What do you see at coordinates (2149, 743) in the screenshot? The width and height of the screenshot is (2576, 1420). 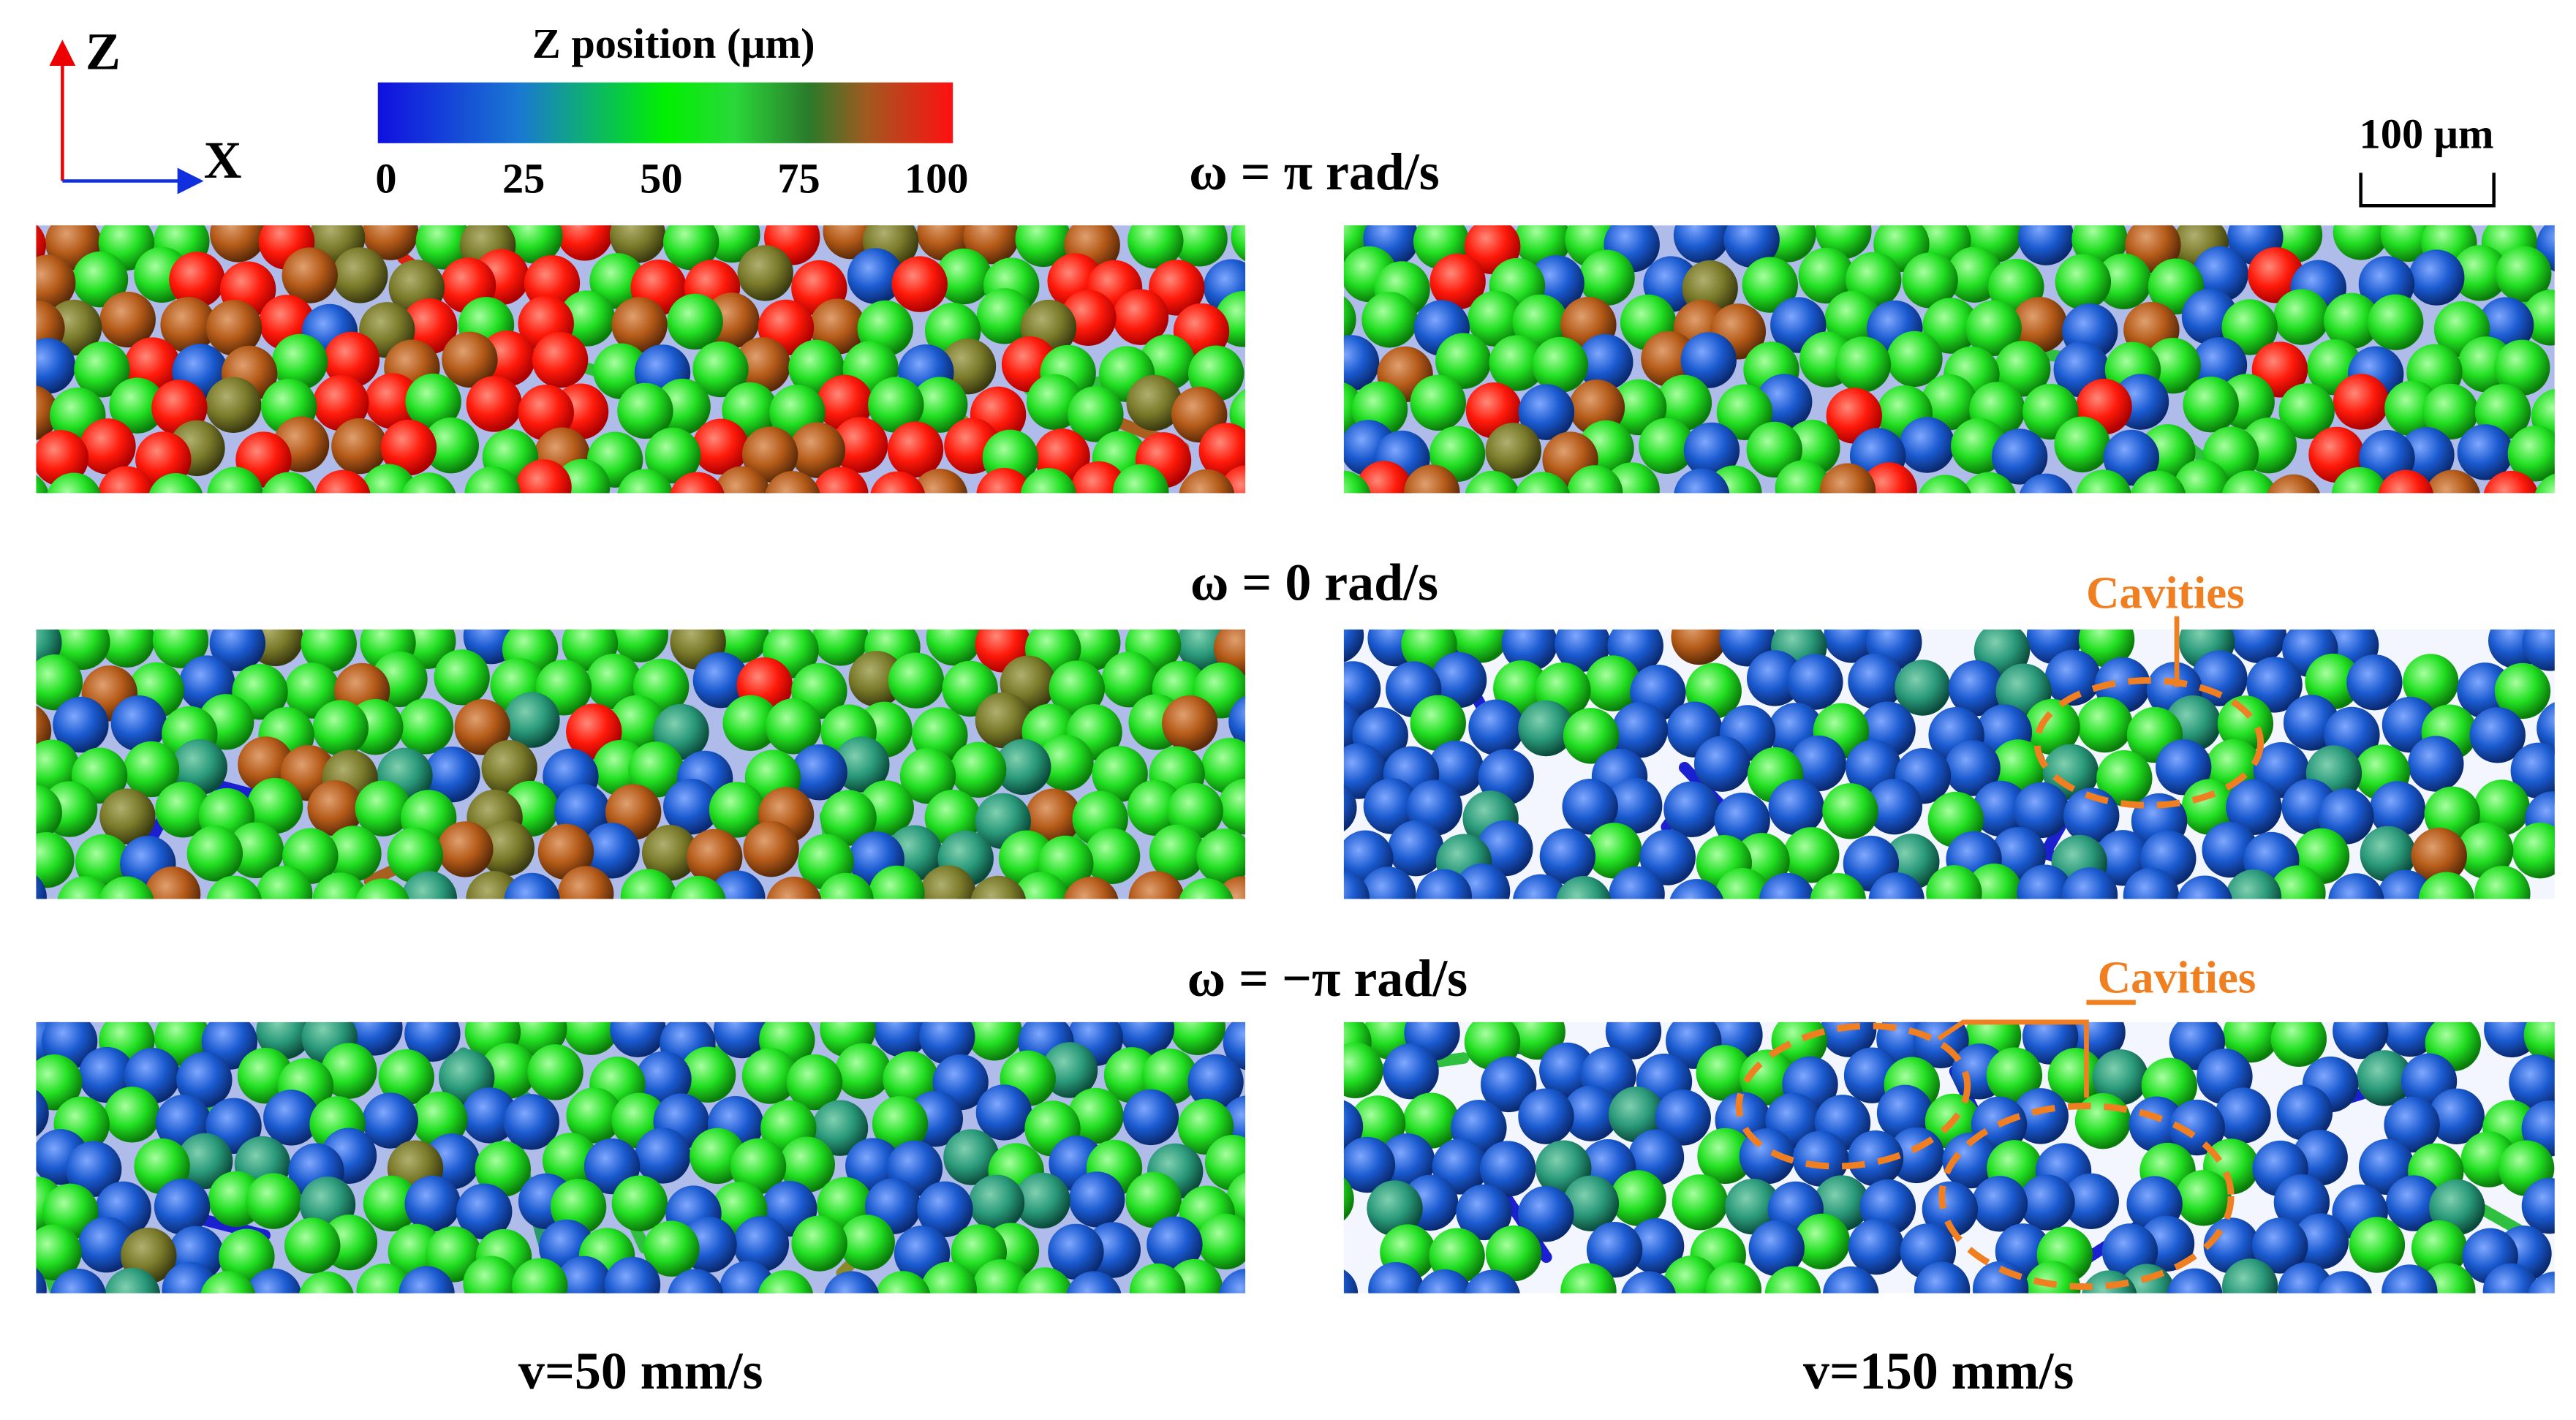 I see `cavity-ellipse` at bounding box center [2149, 743].